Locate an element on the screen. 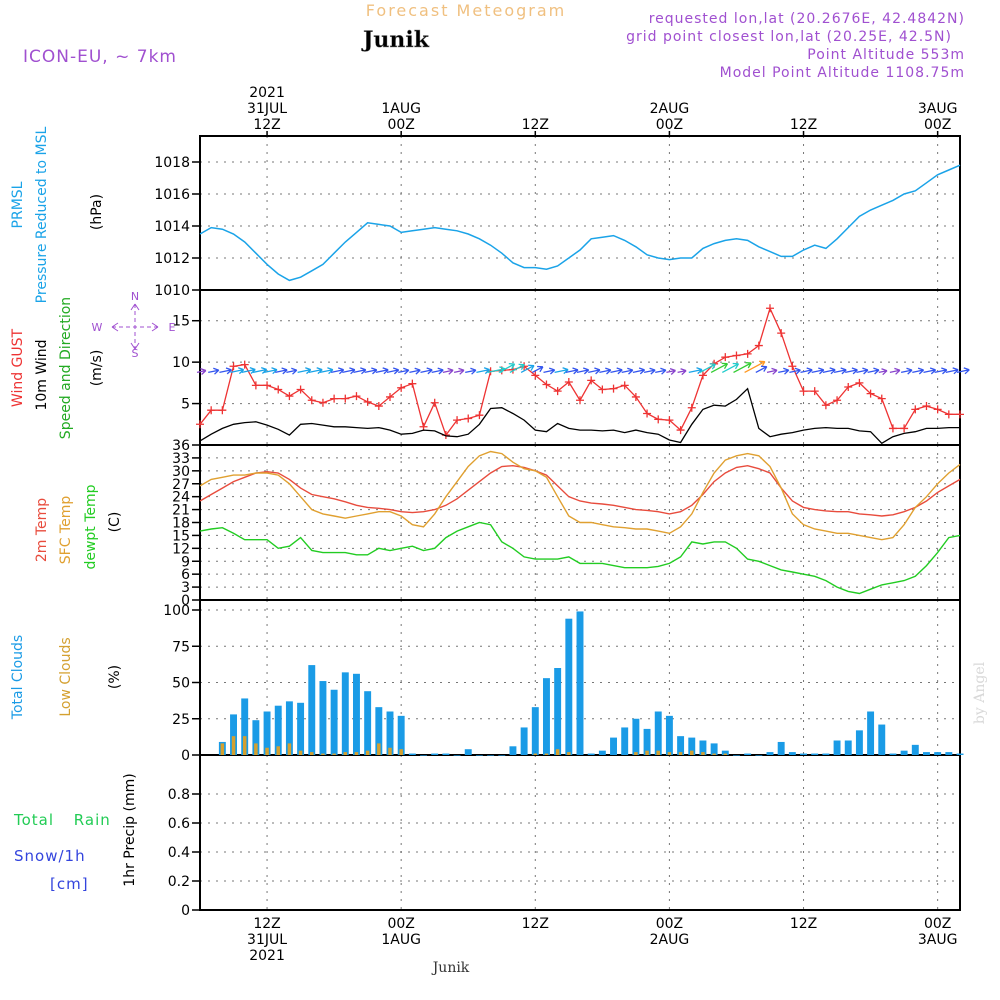 The image size is (1000, 1000). bottom-time-label: 3AUG is located at coordinates (938, 940).